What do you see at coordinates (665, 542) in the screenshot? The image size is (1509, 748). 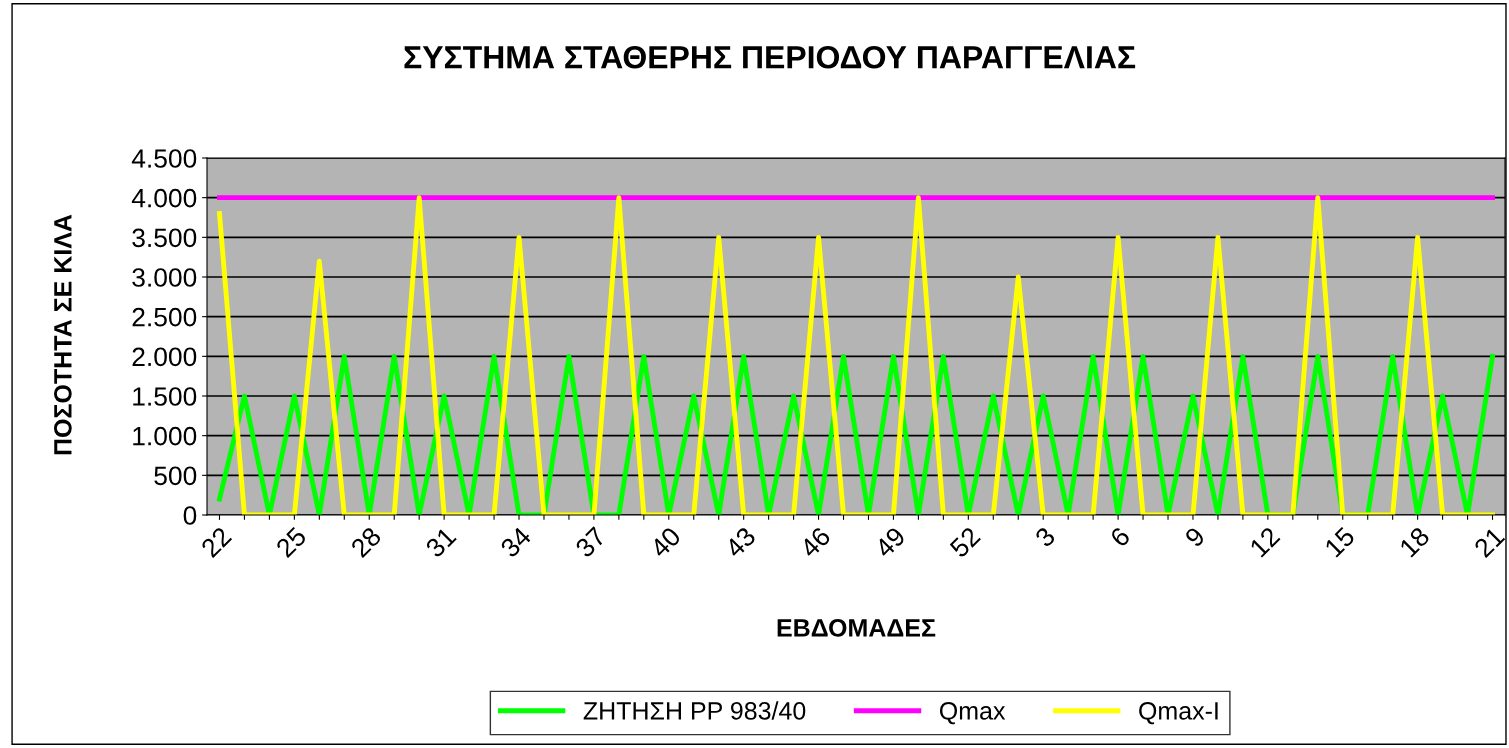 I see `x-tick-label: 40` at bounding box center [665, 542].